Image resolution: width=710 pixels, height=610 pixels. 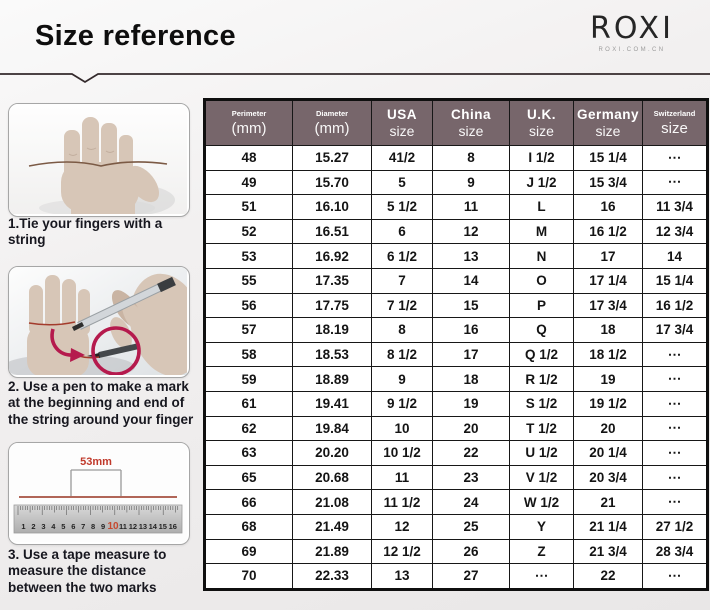 I want to click on table-cell: 21.08, so click(x=332, y=502).